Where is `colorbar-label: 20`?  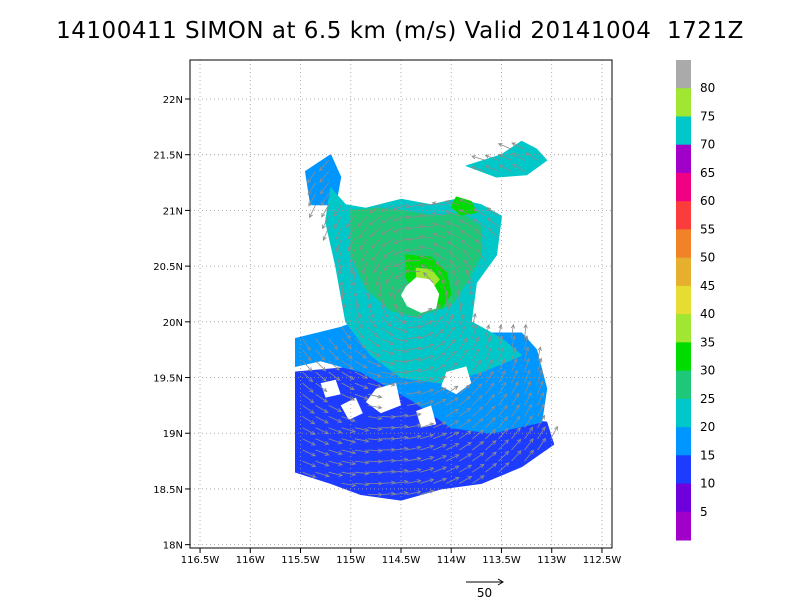 colorbar-label: 20 is located at coordinates (707, 427).